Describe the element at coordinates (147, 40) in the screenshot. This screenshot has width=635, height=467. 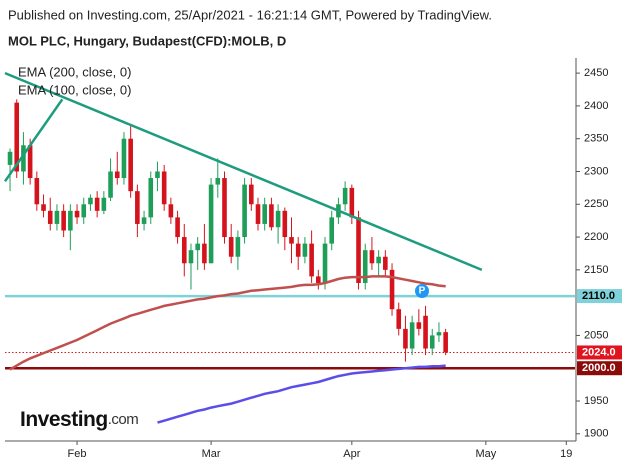
I see `chart-title: MOL PLC, Hungary, Budapest(CFD):MOLB, D` at that location.